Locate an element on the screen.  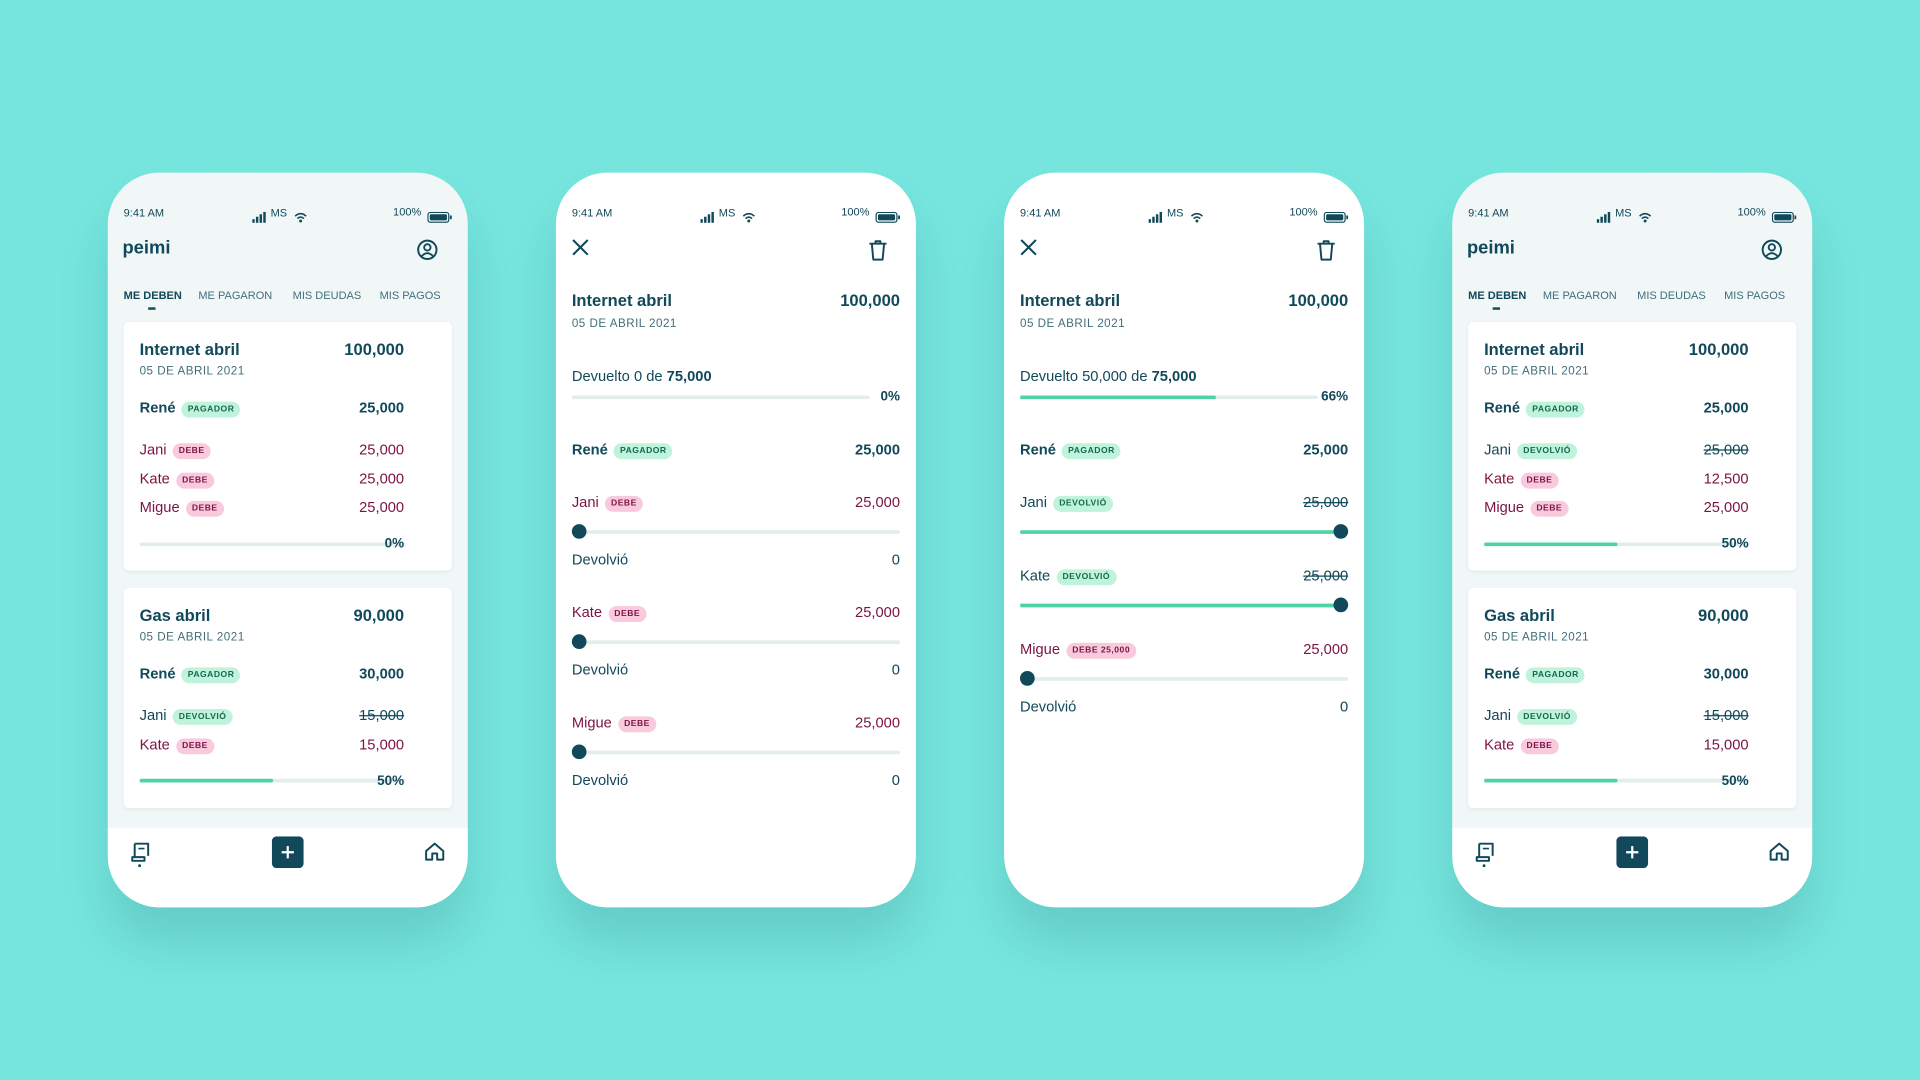
status-carrier: MS is located at coordinates (1623, 213).